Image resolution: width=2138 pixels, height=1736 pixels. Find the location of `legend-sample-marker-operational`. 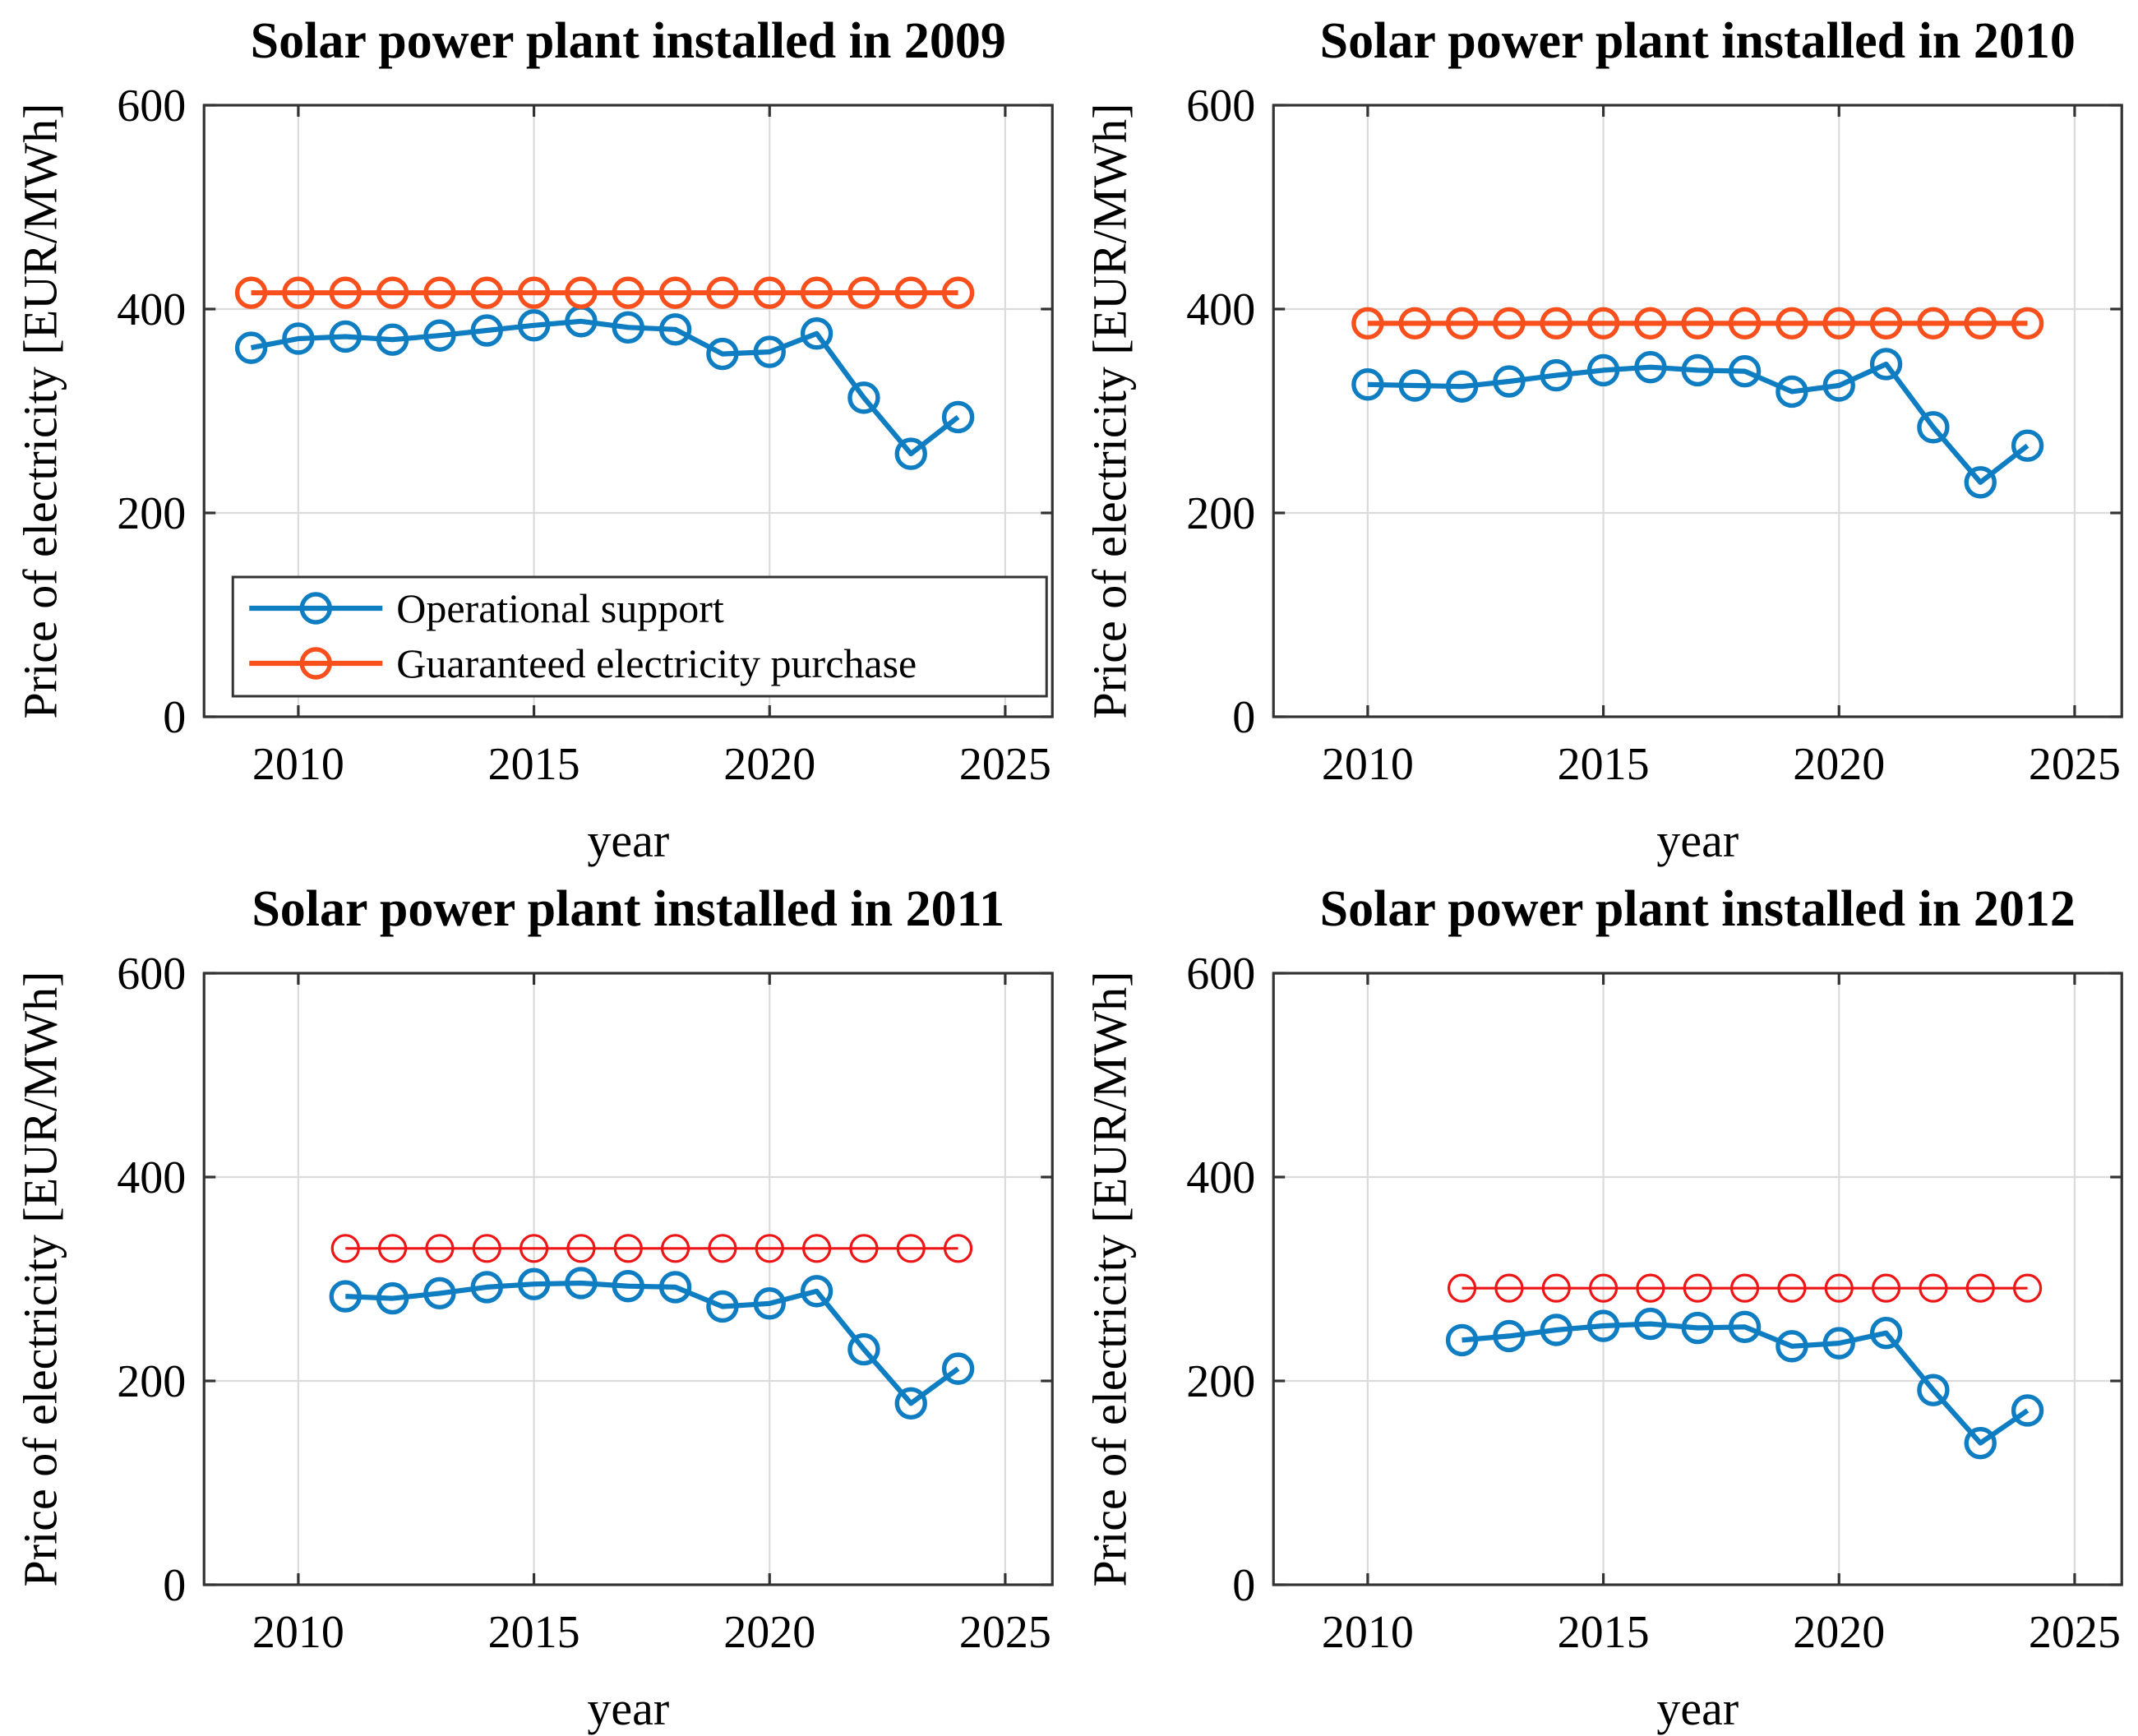

legend-sample-marker-operational is located at coordinates (315, 608).